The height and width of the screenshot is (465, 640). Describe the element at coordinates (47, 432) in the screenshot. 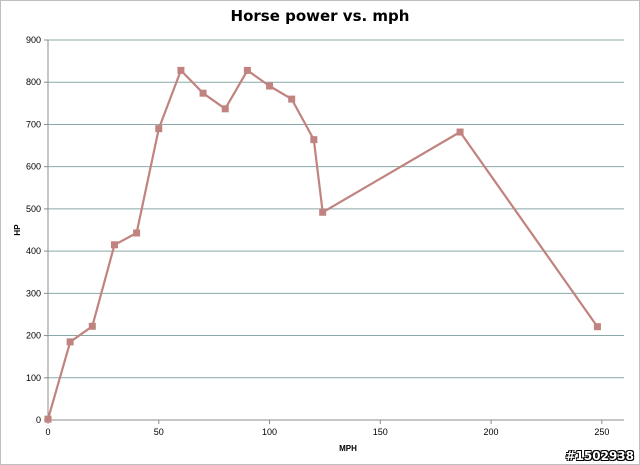

I see `x-tick-label: 0` at that location.